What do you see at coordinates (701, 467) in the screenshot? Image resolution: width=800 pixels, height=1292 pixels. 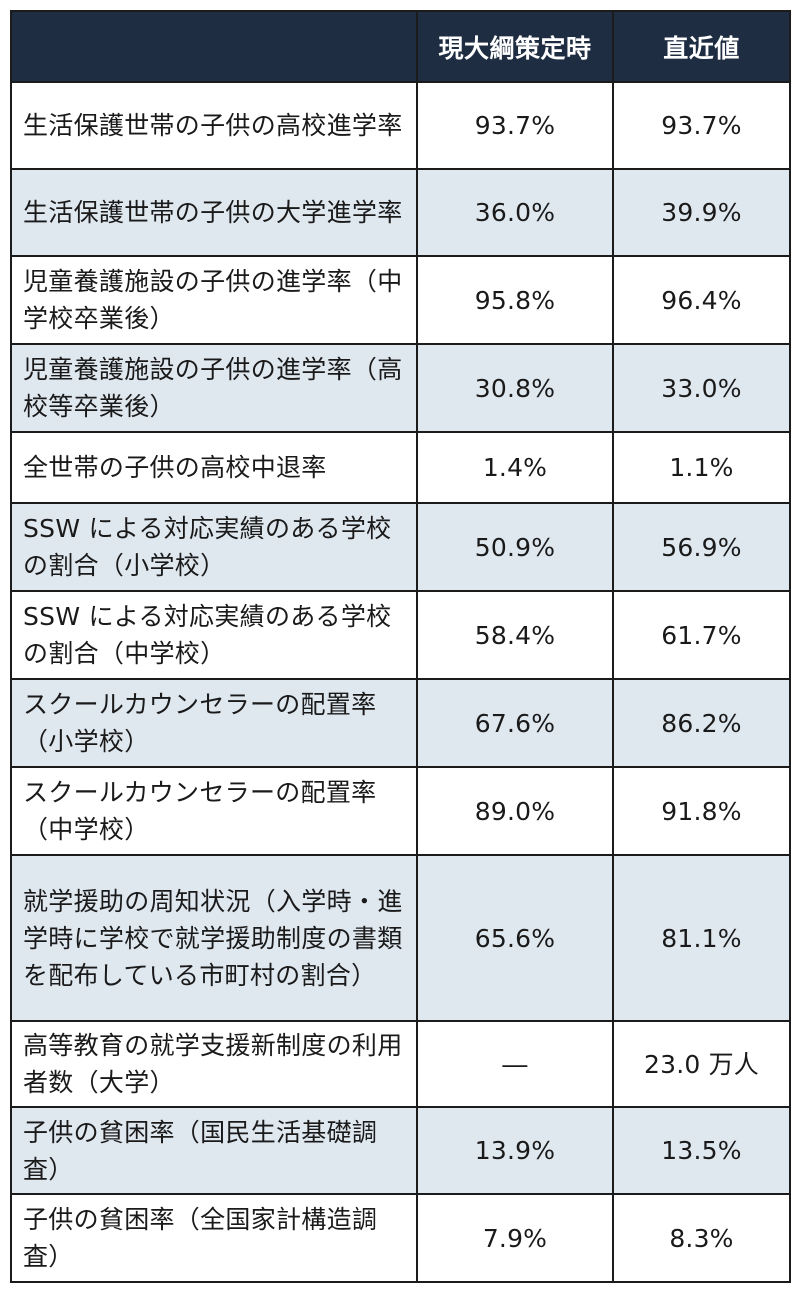 I see `row-latest-value: 1.1%` at bounding box center [701, 467].